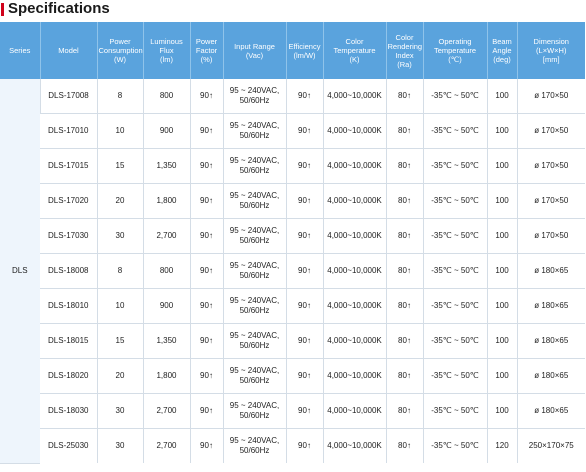 The image size is (586, 472). Describe the element at coordinates (550, 50) in the screenshot. I see `column-header: Dimension (L×W×H) [mm]` at that location.